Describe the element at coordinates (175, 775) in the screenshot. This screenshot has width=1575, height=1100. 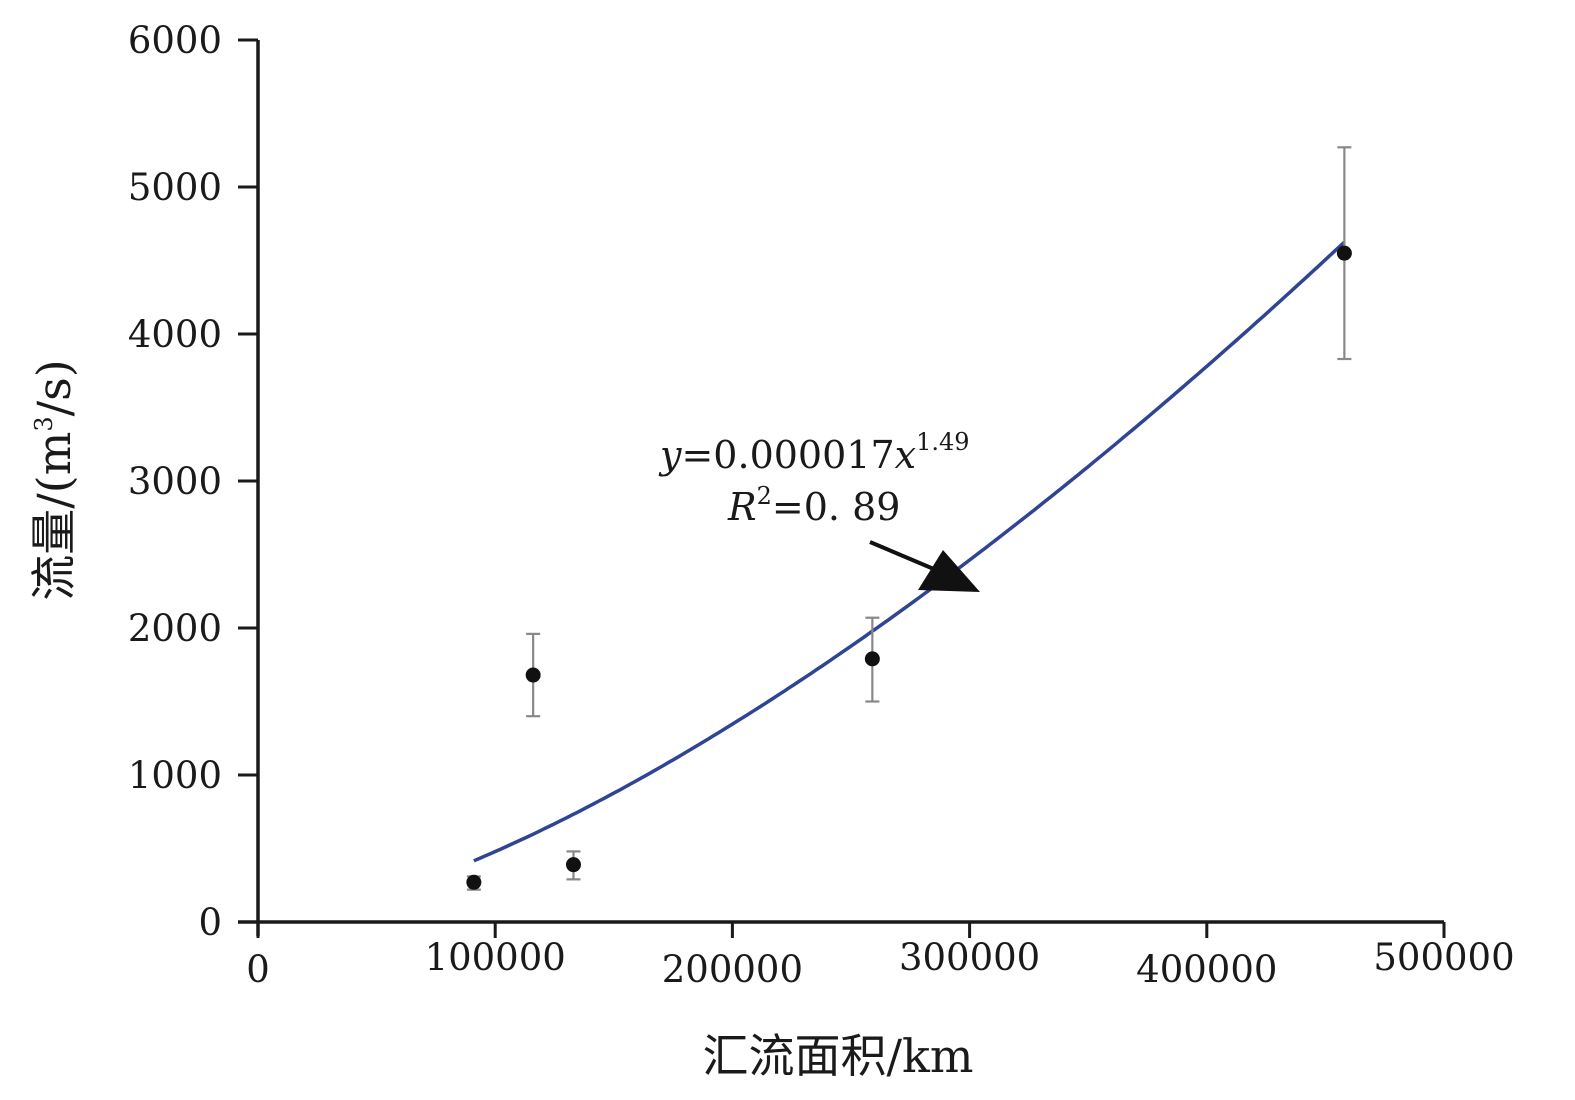
I see `y-tick-label: 1000` at that location.